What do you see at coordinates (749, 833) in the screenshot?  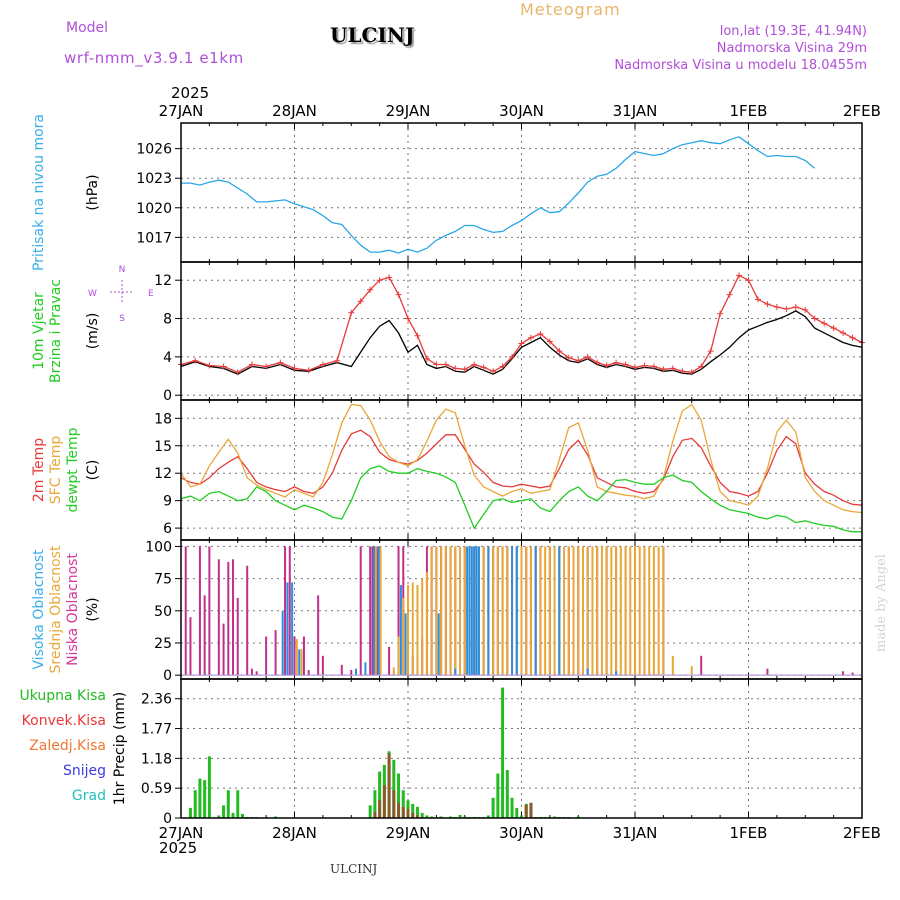 I see `bottom-day-label: 1FEB` at bounding box center [749, 833].